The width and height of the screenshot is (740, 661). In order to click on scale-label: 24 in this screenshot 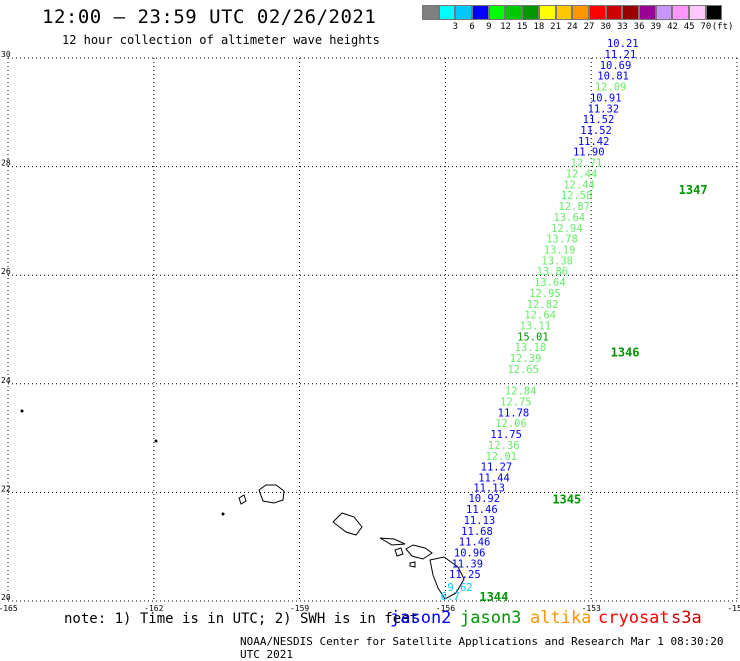, I will do `click(572, 27)`.